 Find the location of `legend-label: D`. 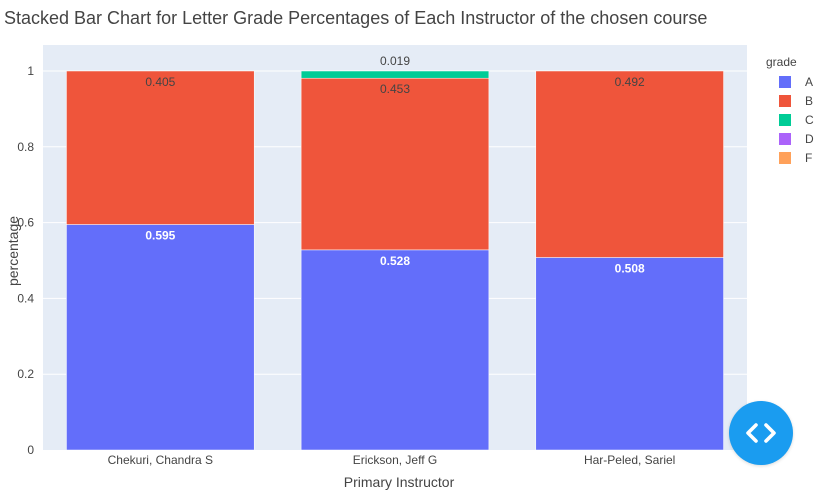

legend-label: D is located at coordinates (809, 139).